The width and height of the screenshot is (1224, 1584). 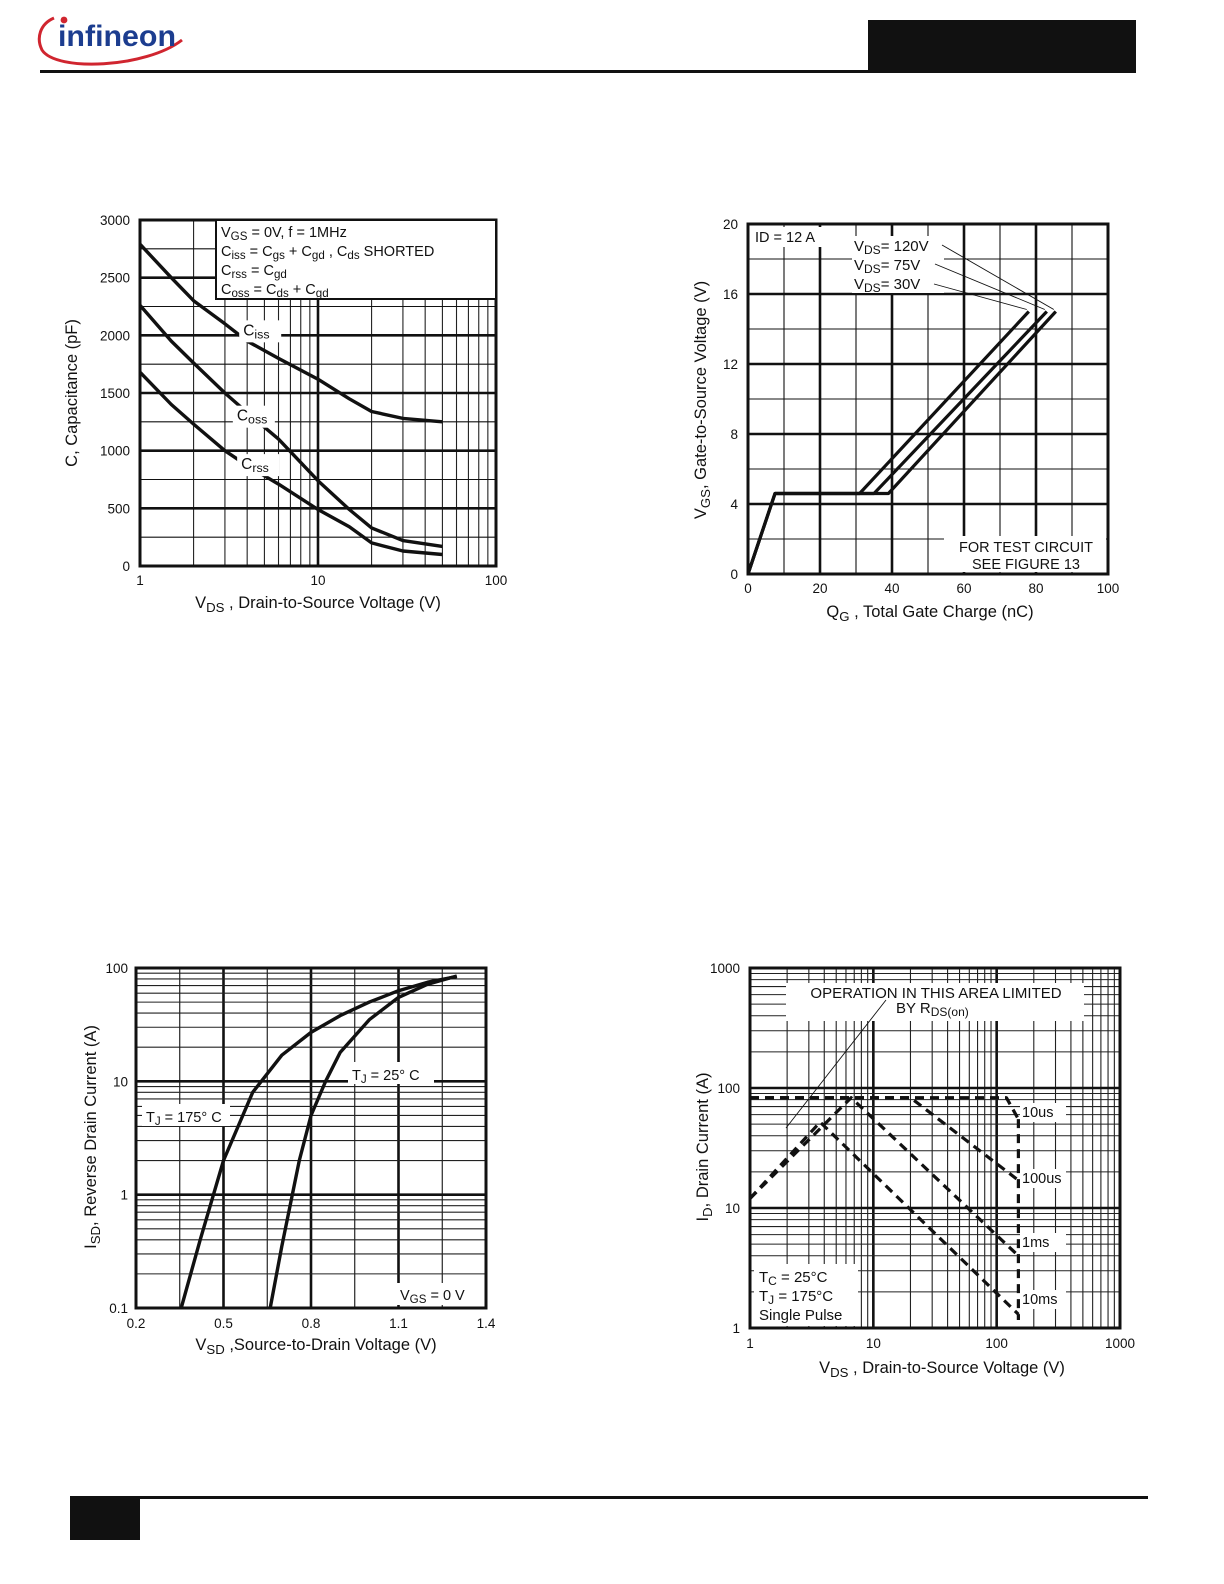 What do you see at coordinates (1026, 565) in the screenshot?
I see `gc-test-note: SEE FIGURE 13` at bounding box center [1026, 565].